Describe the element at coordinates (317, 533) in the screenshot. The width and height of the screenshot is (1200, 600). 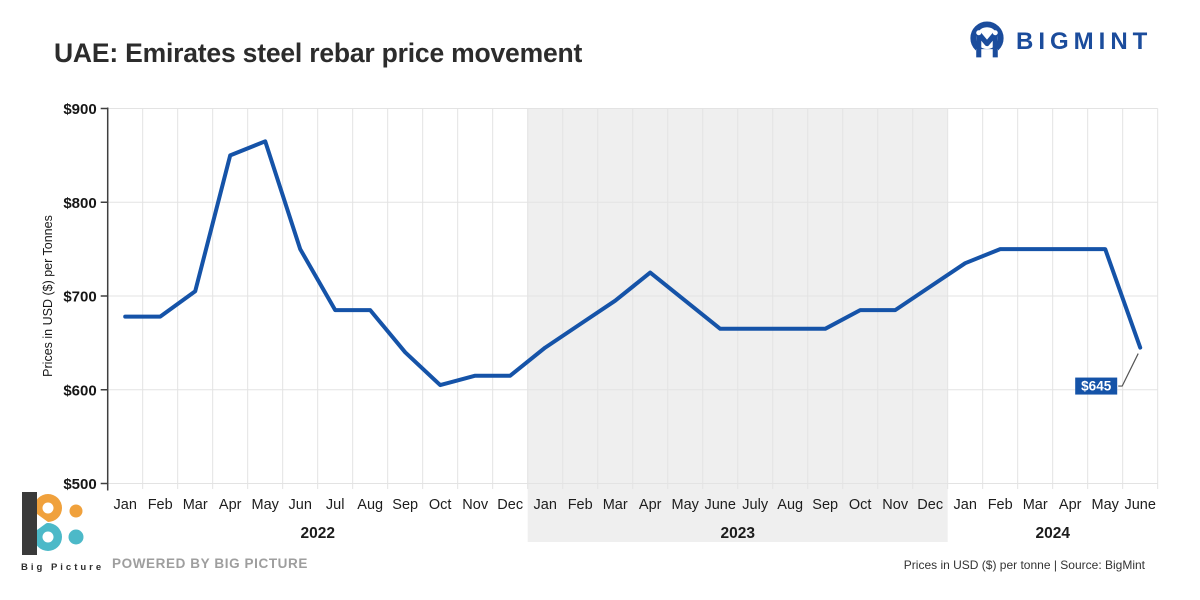
I see `year-label-2022: 2022` at that location.